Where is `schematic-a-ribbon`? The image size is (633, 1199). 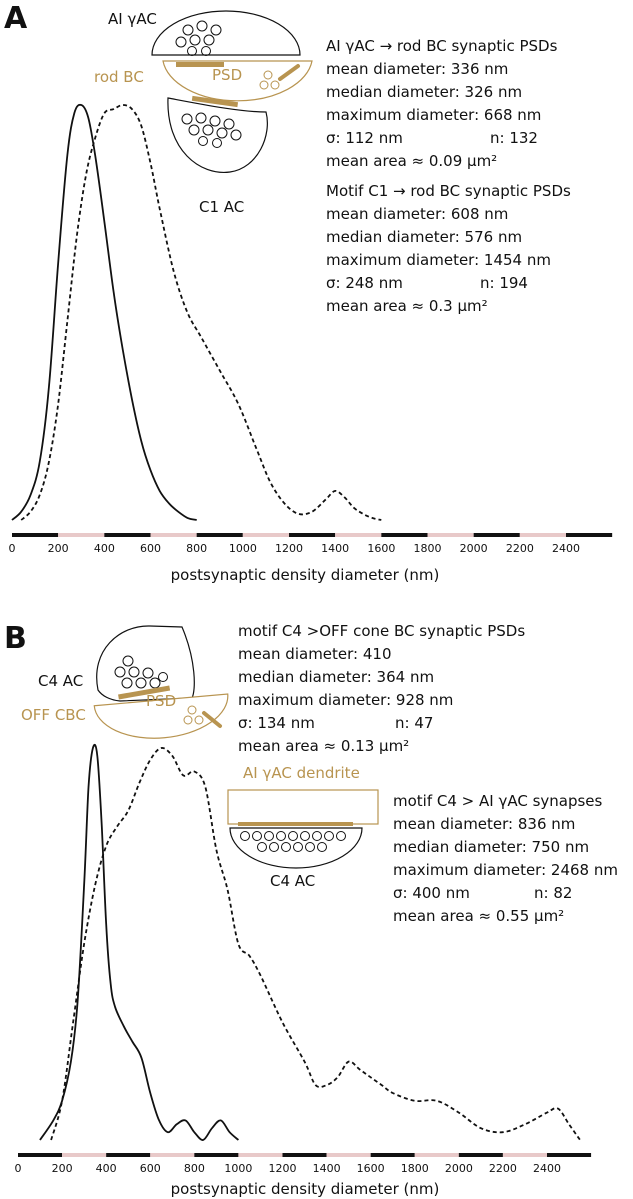
schematic-a-ribbon is located at coordinates (289, 72).